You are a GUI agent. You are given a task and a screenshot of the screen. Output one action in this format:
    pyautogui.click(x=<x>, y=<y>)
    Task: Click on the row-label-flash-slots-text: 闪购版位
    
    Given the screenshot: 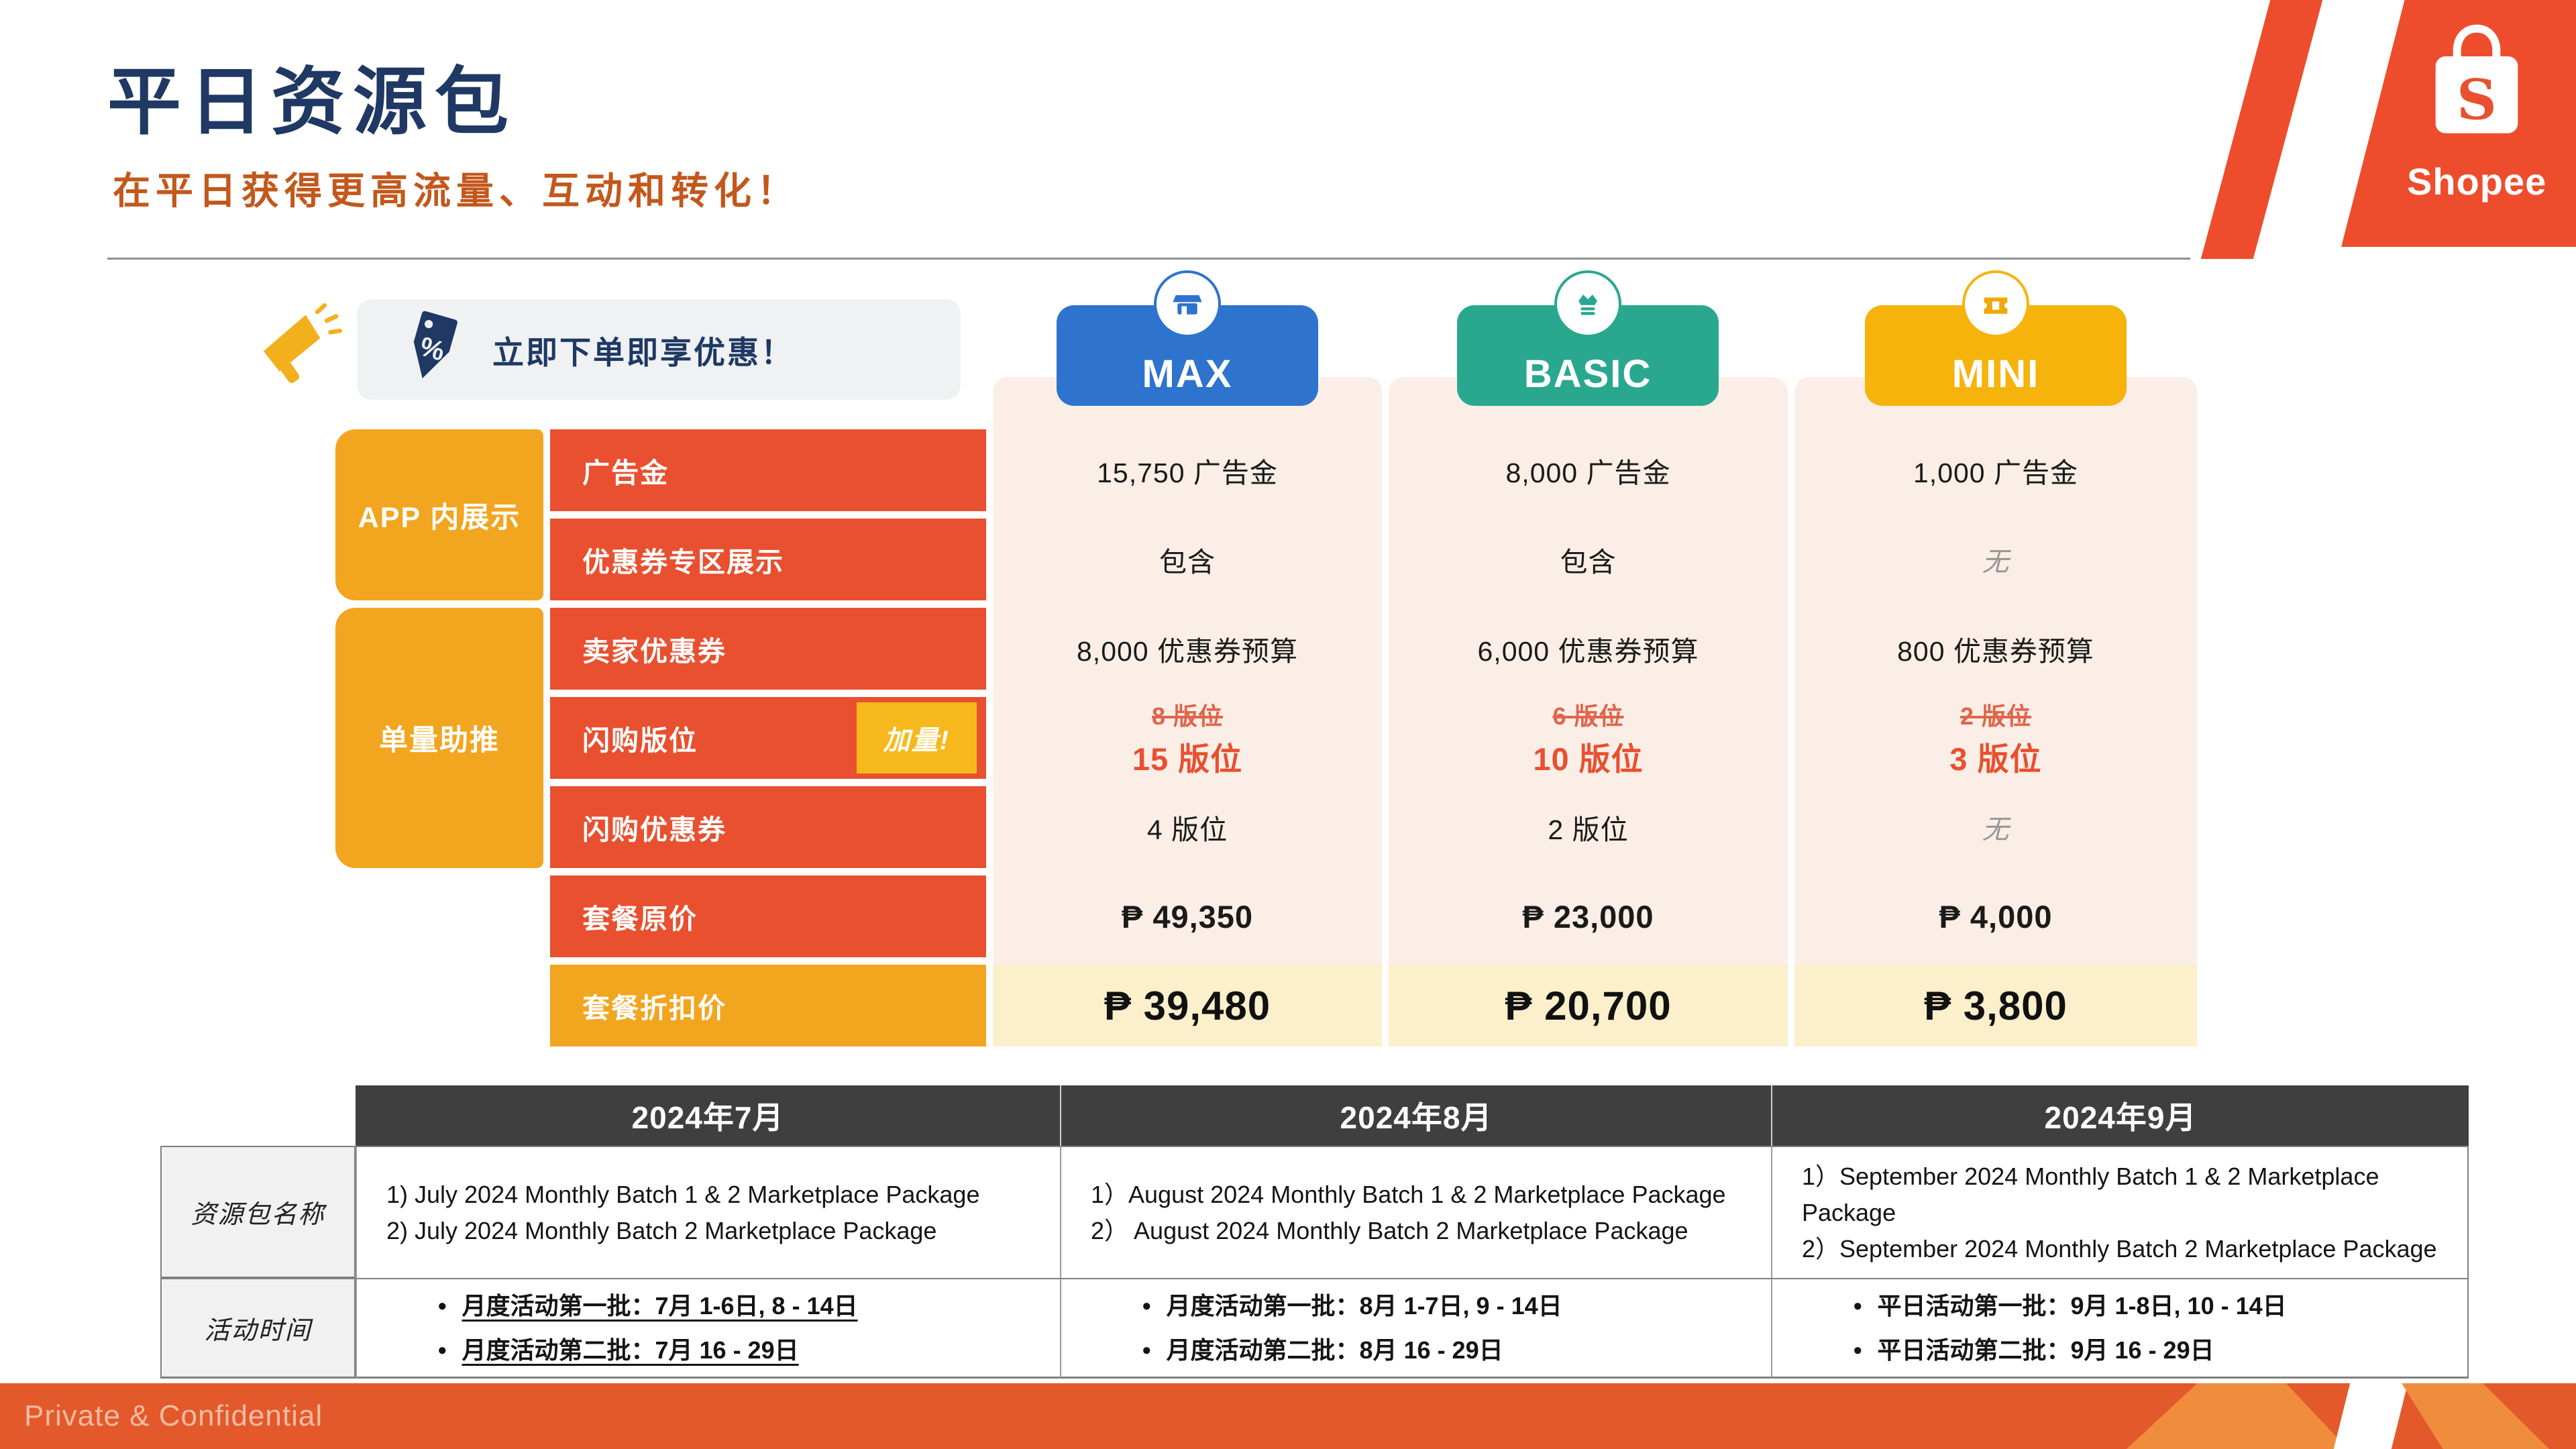 What is the action you would take?
    pyautogui.click(x=640, y=740)
    